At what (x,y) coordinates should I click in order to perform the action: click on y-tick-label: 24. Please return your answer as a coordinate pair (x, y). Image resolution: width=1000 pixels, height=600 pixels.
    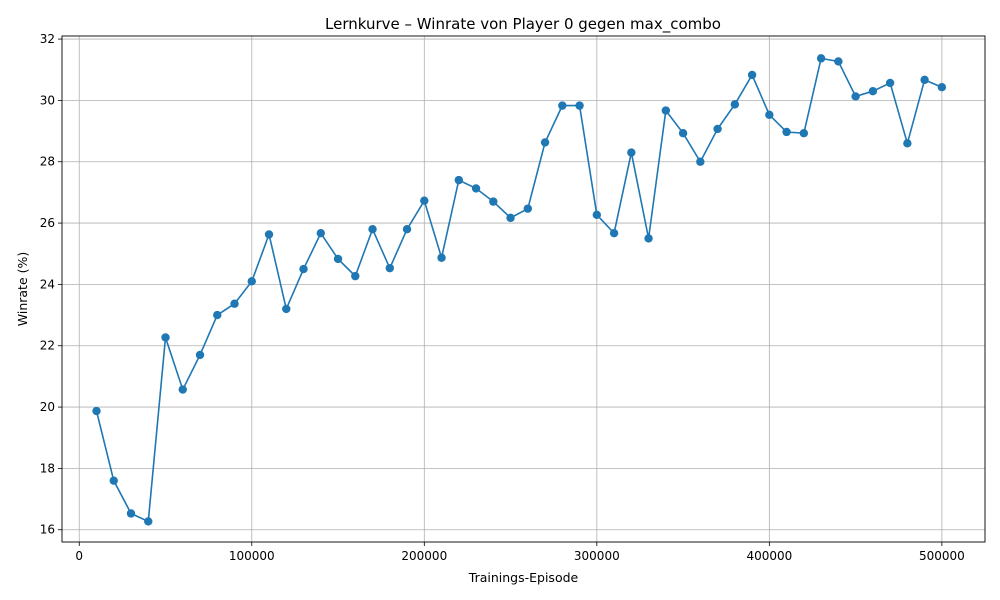
    Looking at the image, I should click on (47, 284).